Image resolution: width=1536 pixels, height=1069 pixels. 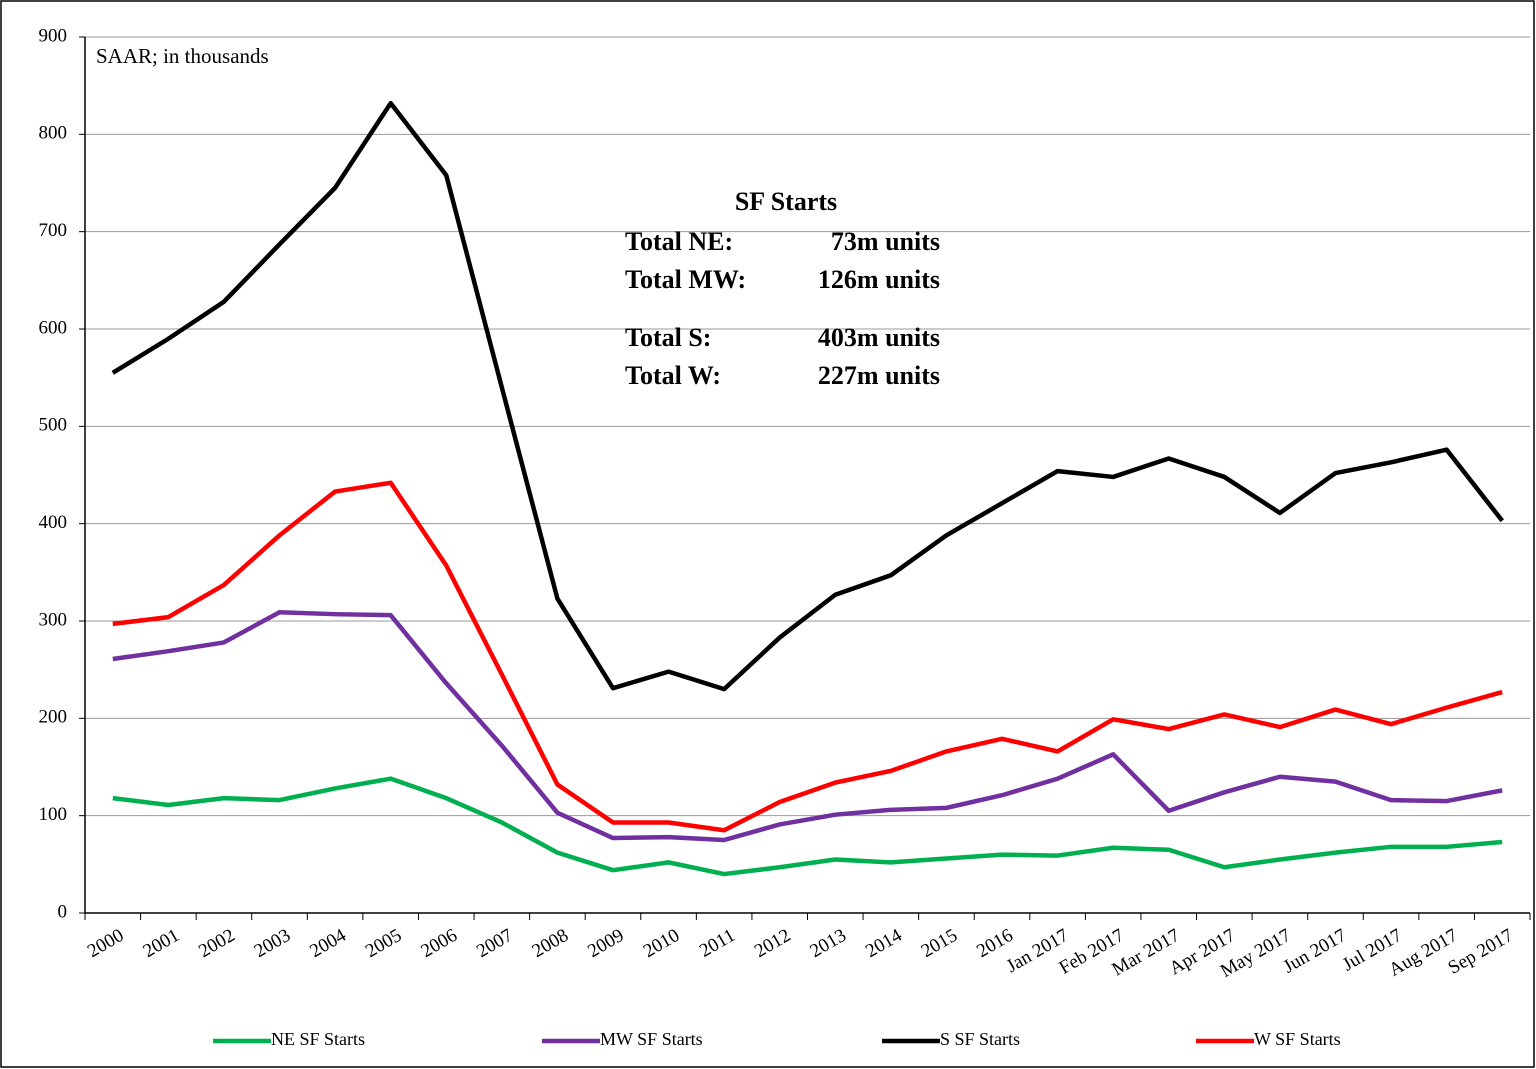 I want to click on box-value: 227m units, so click(x=879, y=375).